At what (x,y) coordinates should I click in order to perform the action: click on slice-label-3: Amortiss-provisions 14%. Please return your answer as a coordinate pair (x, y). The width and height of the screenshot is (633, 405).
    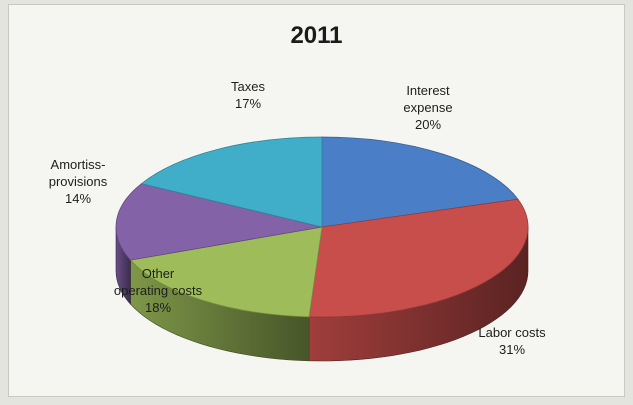
    Looking at the image, I should click on (78, 181).